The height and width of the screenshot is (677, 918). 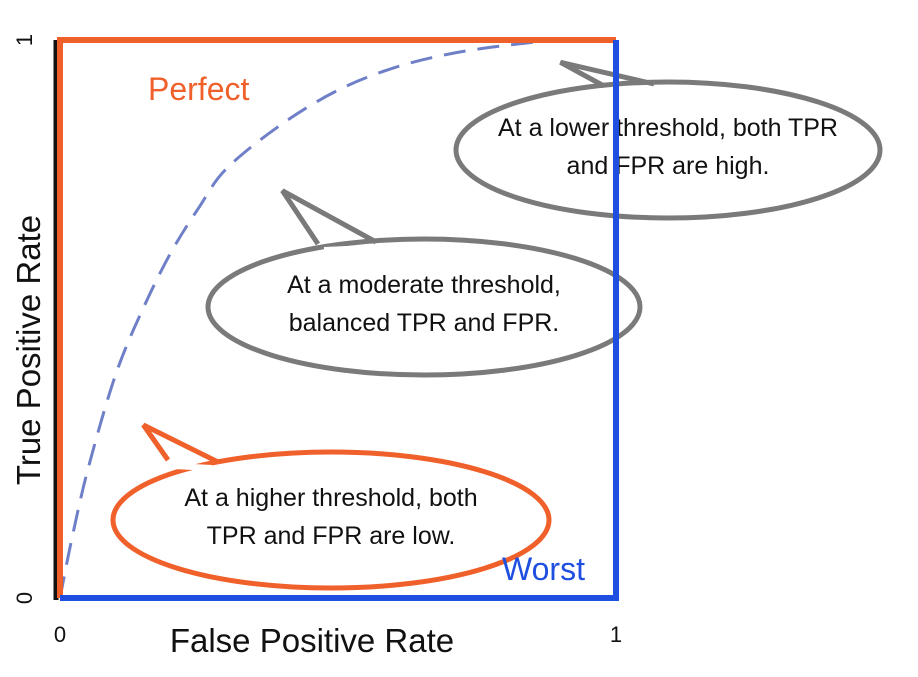 I want to click on y-tick-label: 1, so click(x=24, y=40).